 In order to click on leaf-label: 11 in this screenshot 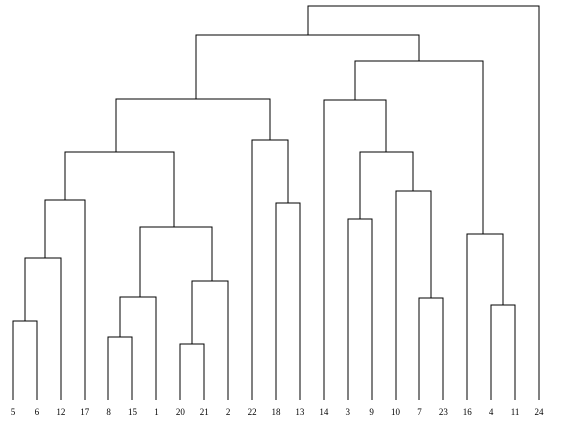, I will do `click(515, 412)`.